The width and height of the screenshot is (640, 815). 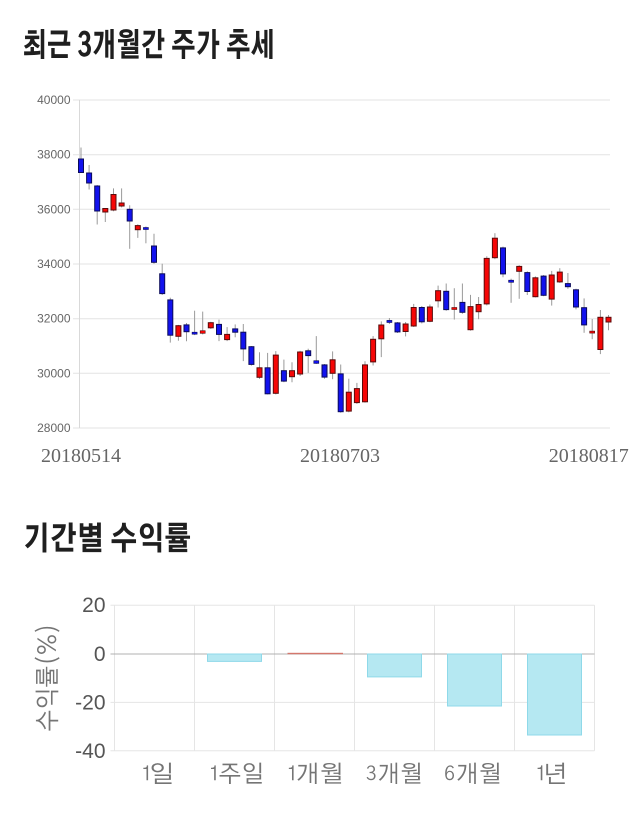 I want to click on svg-text: 0, so click(x=100, y=654).